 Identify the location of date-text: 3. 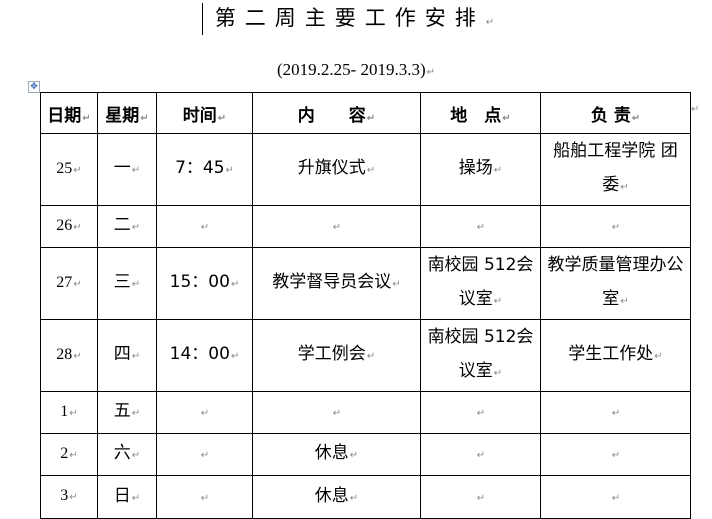
(68, 495).